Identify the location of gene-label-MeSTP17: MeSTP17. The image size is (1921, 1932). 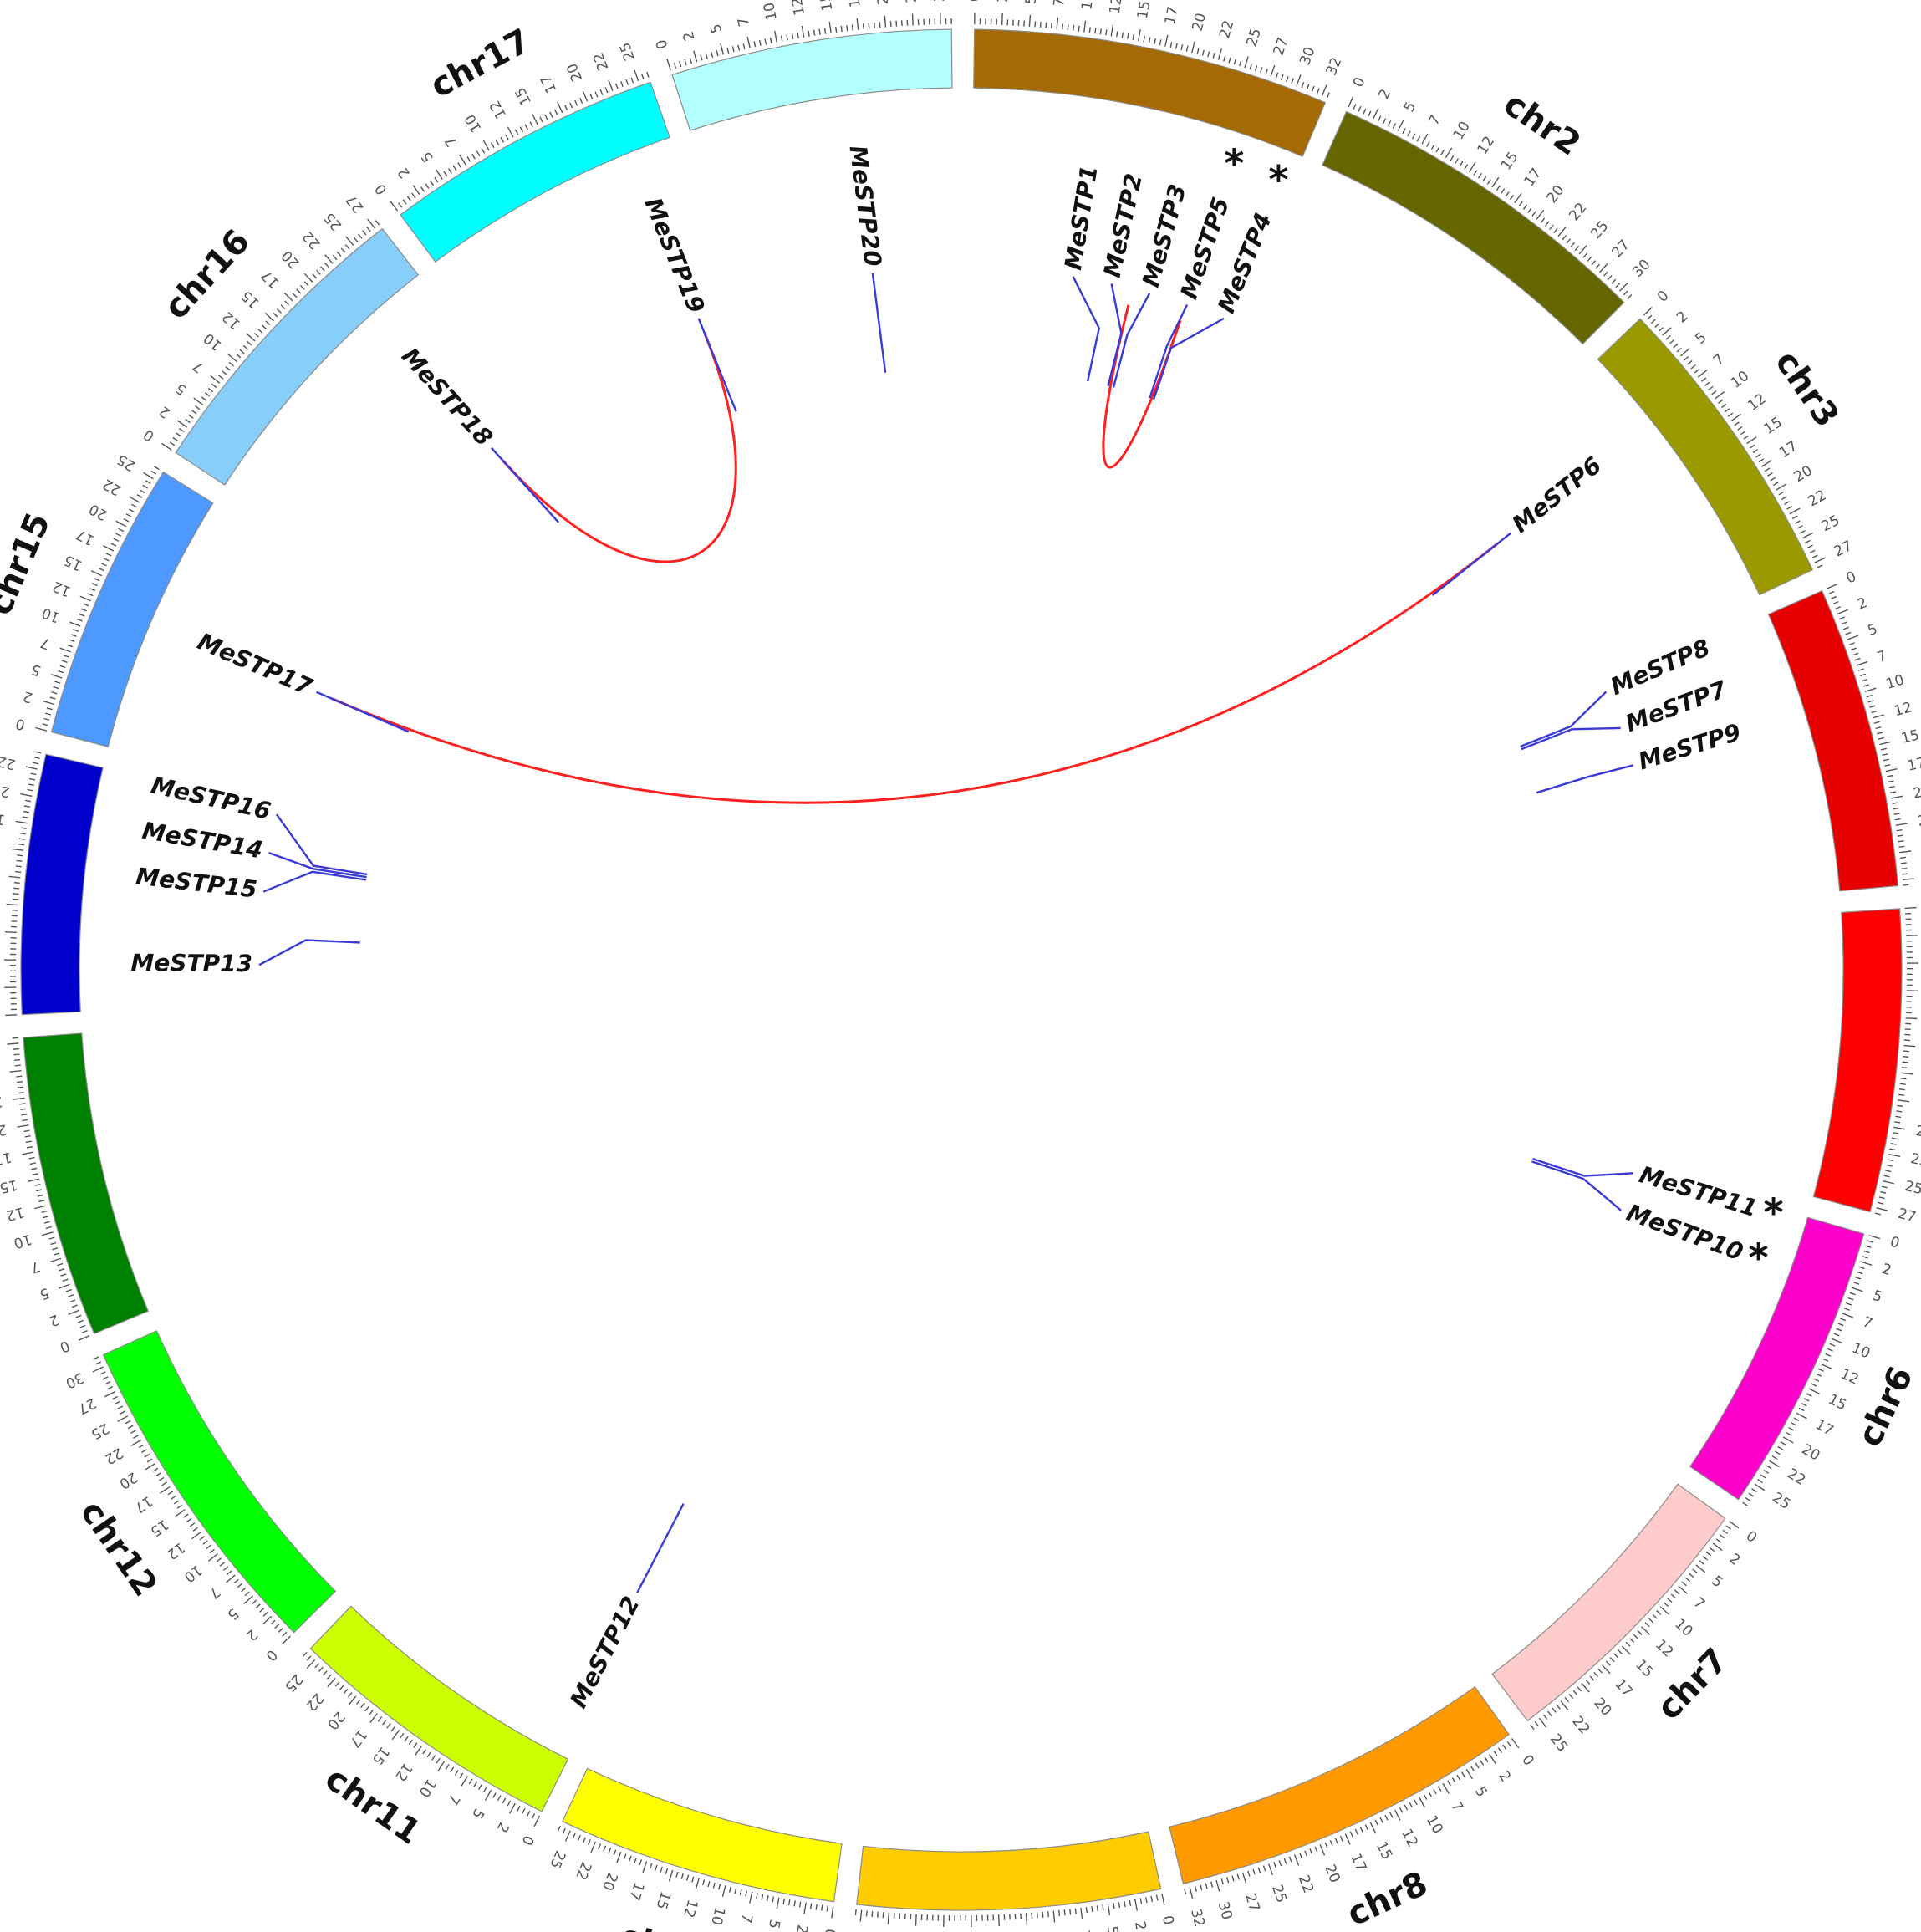
(254, 664).